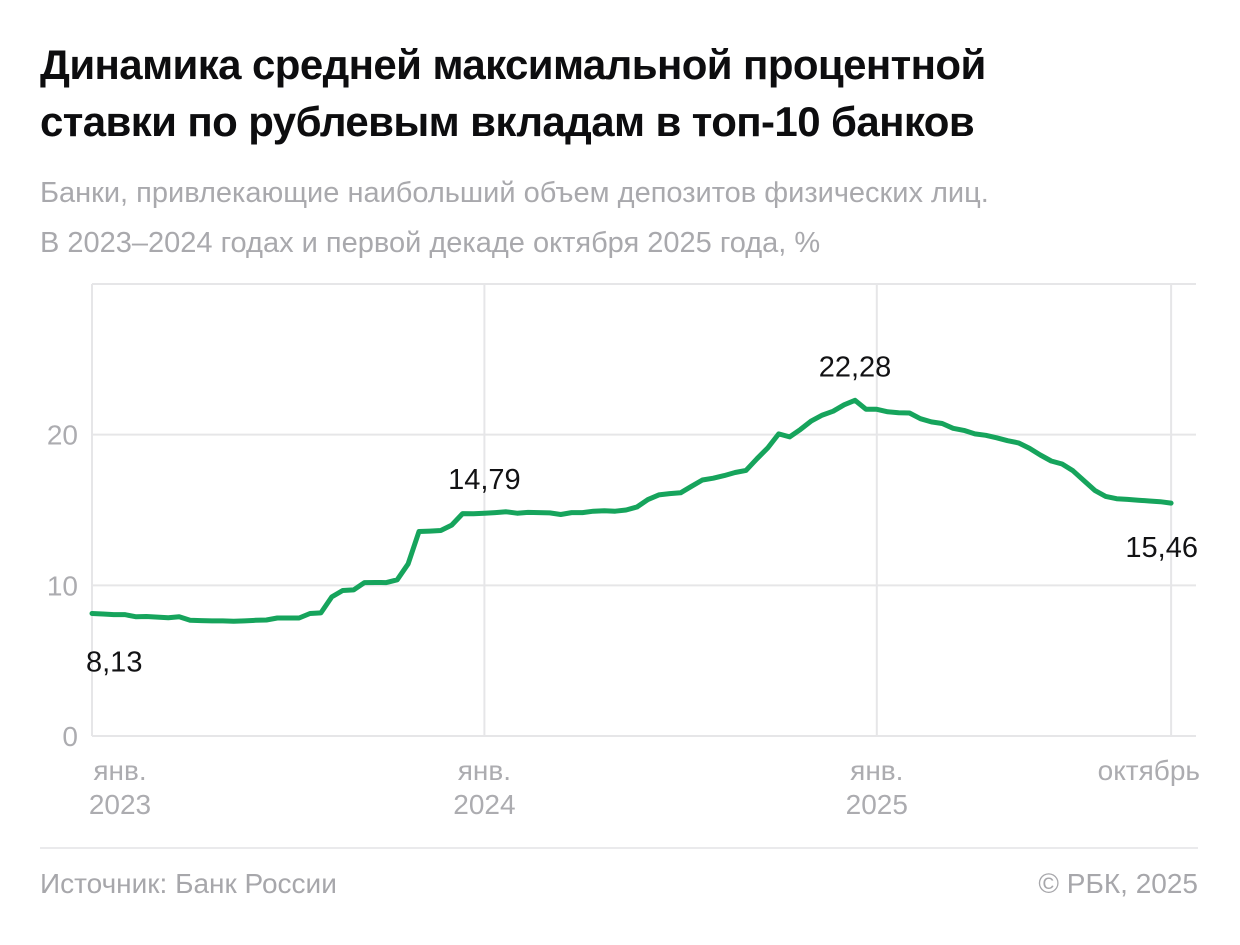  I want to click on y-tick-label: 0, so click(70, 736).